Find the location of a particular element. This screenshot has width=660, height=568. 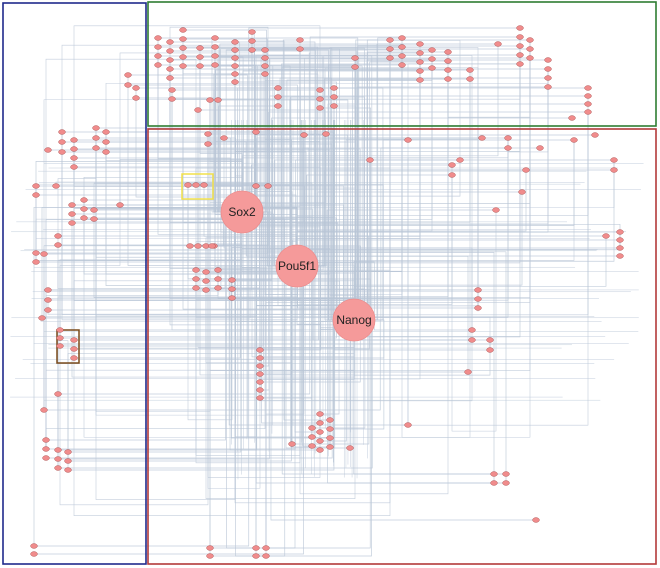

hub-label-pou5f1: Pou5f1 is located at coordinates (297, 266).